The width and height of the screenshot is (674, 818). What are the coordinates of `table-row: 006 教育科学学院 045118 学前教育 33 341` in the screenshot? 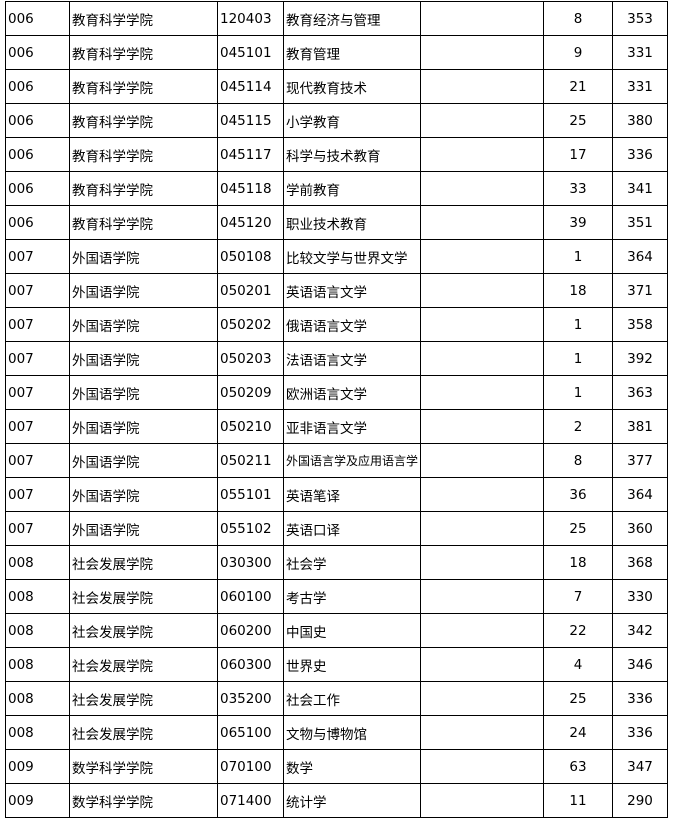 It's located at (337, 188).